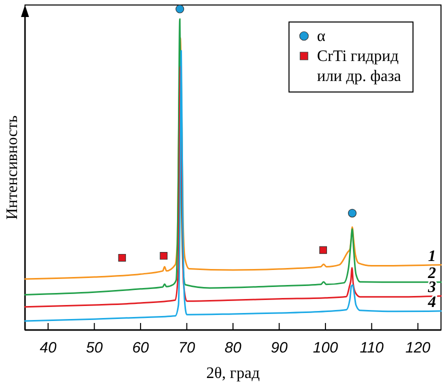 The width and height of the screenshot is (444, 390). What do you see at coordinates (141, 348) in the screenshot?
I see `x-tick-label: 60` at bounding box center [141, 348].